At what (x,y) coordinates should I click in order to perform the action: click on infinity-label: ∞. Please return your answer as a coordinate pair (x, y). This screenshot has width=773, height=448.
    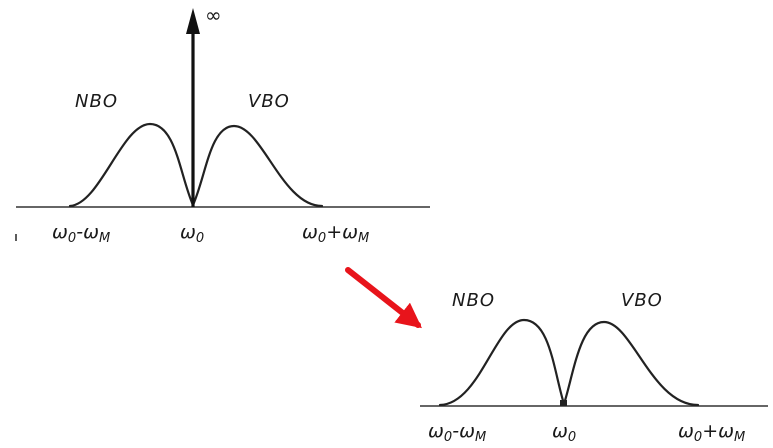
    Looking at the image, I should click on (213, 15).